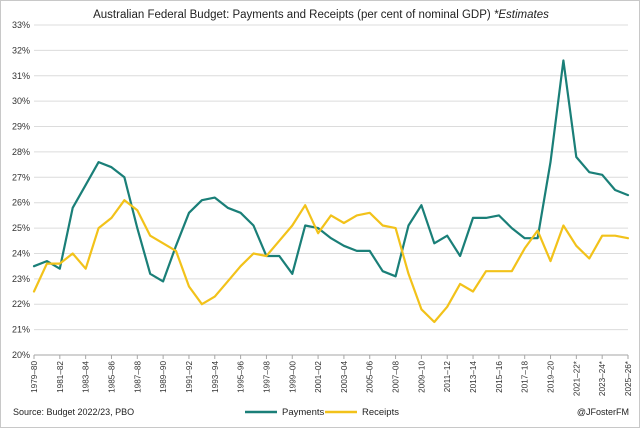 Image resolution: width=640 pixels, height=429 pixels. Describe the element at coordinates (241, 377) in the screenshot. I see `x-tick-label: 1995–96` at that location.